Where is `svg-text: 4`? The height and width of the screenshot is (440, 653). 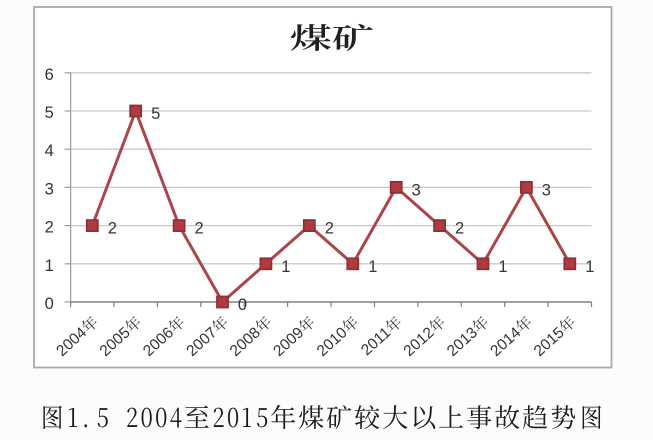 svg-text: 4 is located at coordinates (49, 151).